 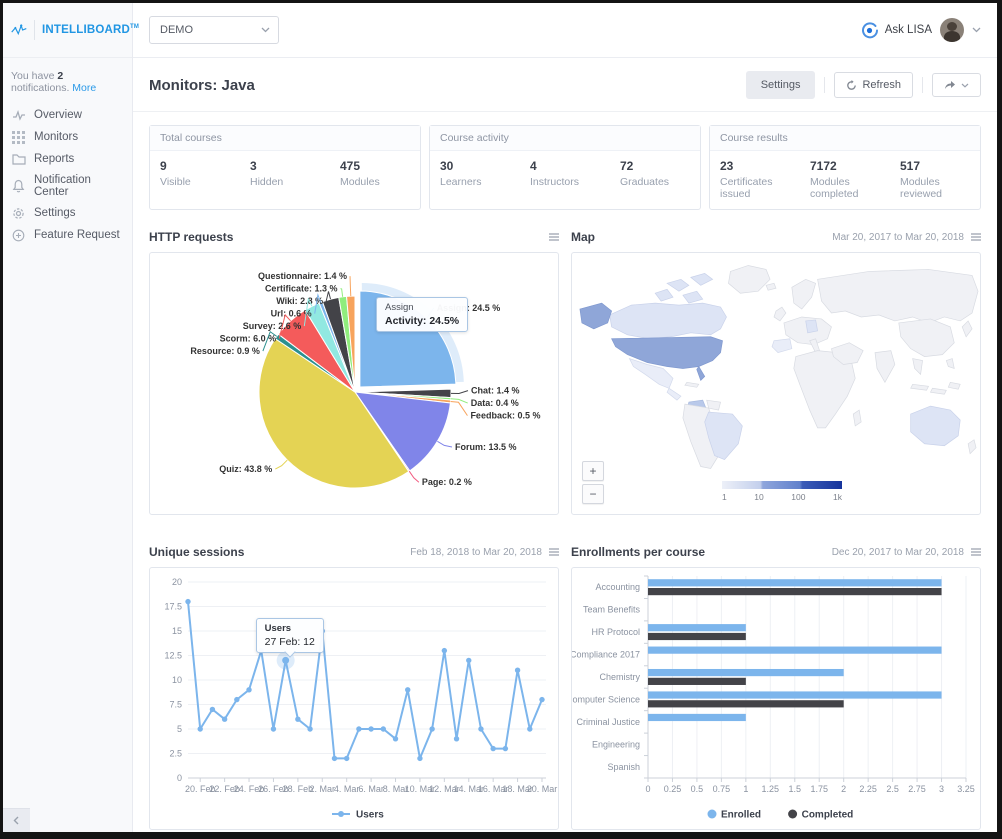 What do you see at coordinates (920, 387) in the screenshot?
I see `country-indonesia` at bounding box center [920, 387].